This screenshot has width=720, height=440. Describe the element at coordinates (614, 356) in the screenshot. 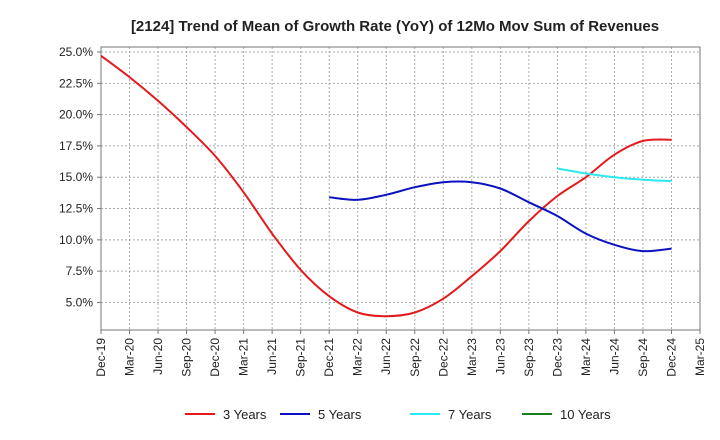

I see `x-tick-label: Jun-24` at that location.